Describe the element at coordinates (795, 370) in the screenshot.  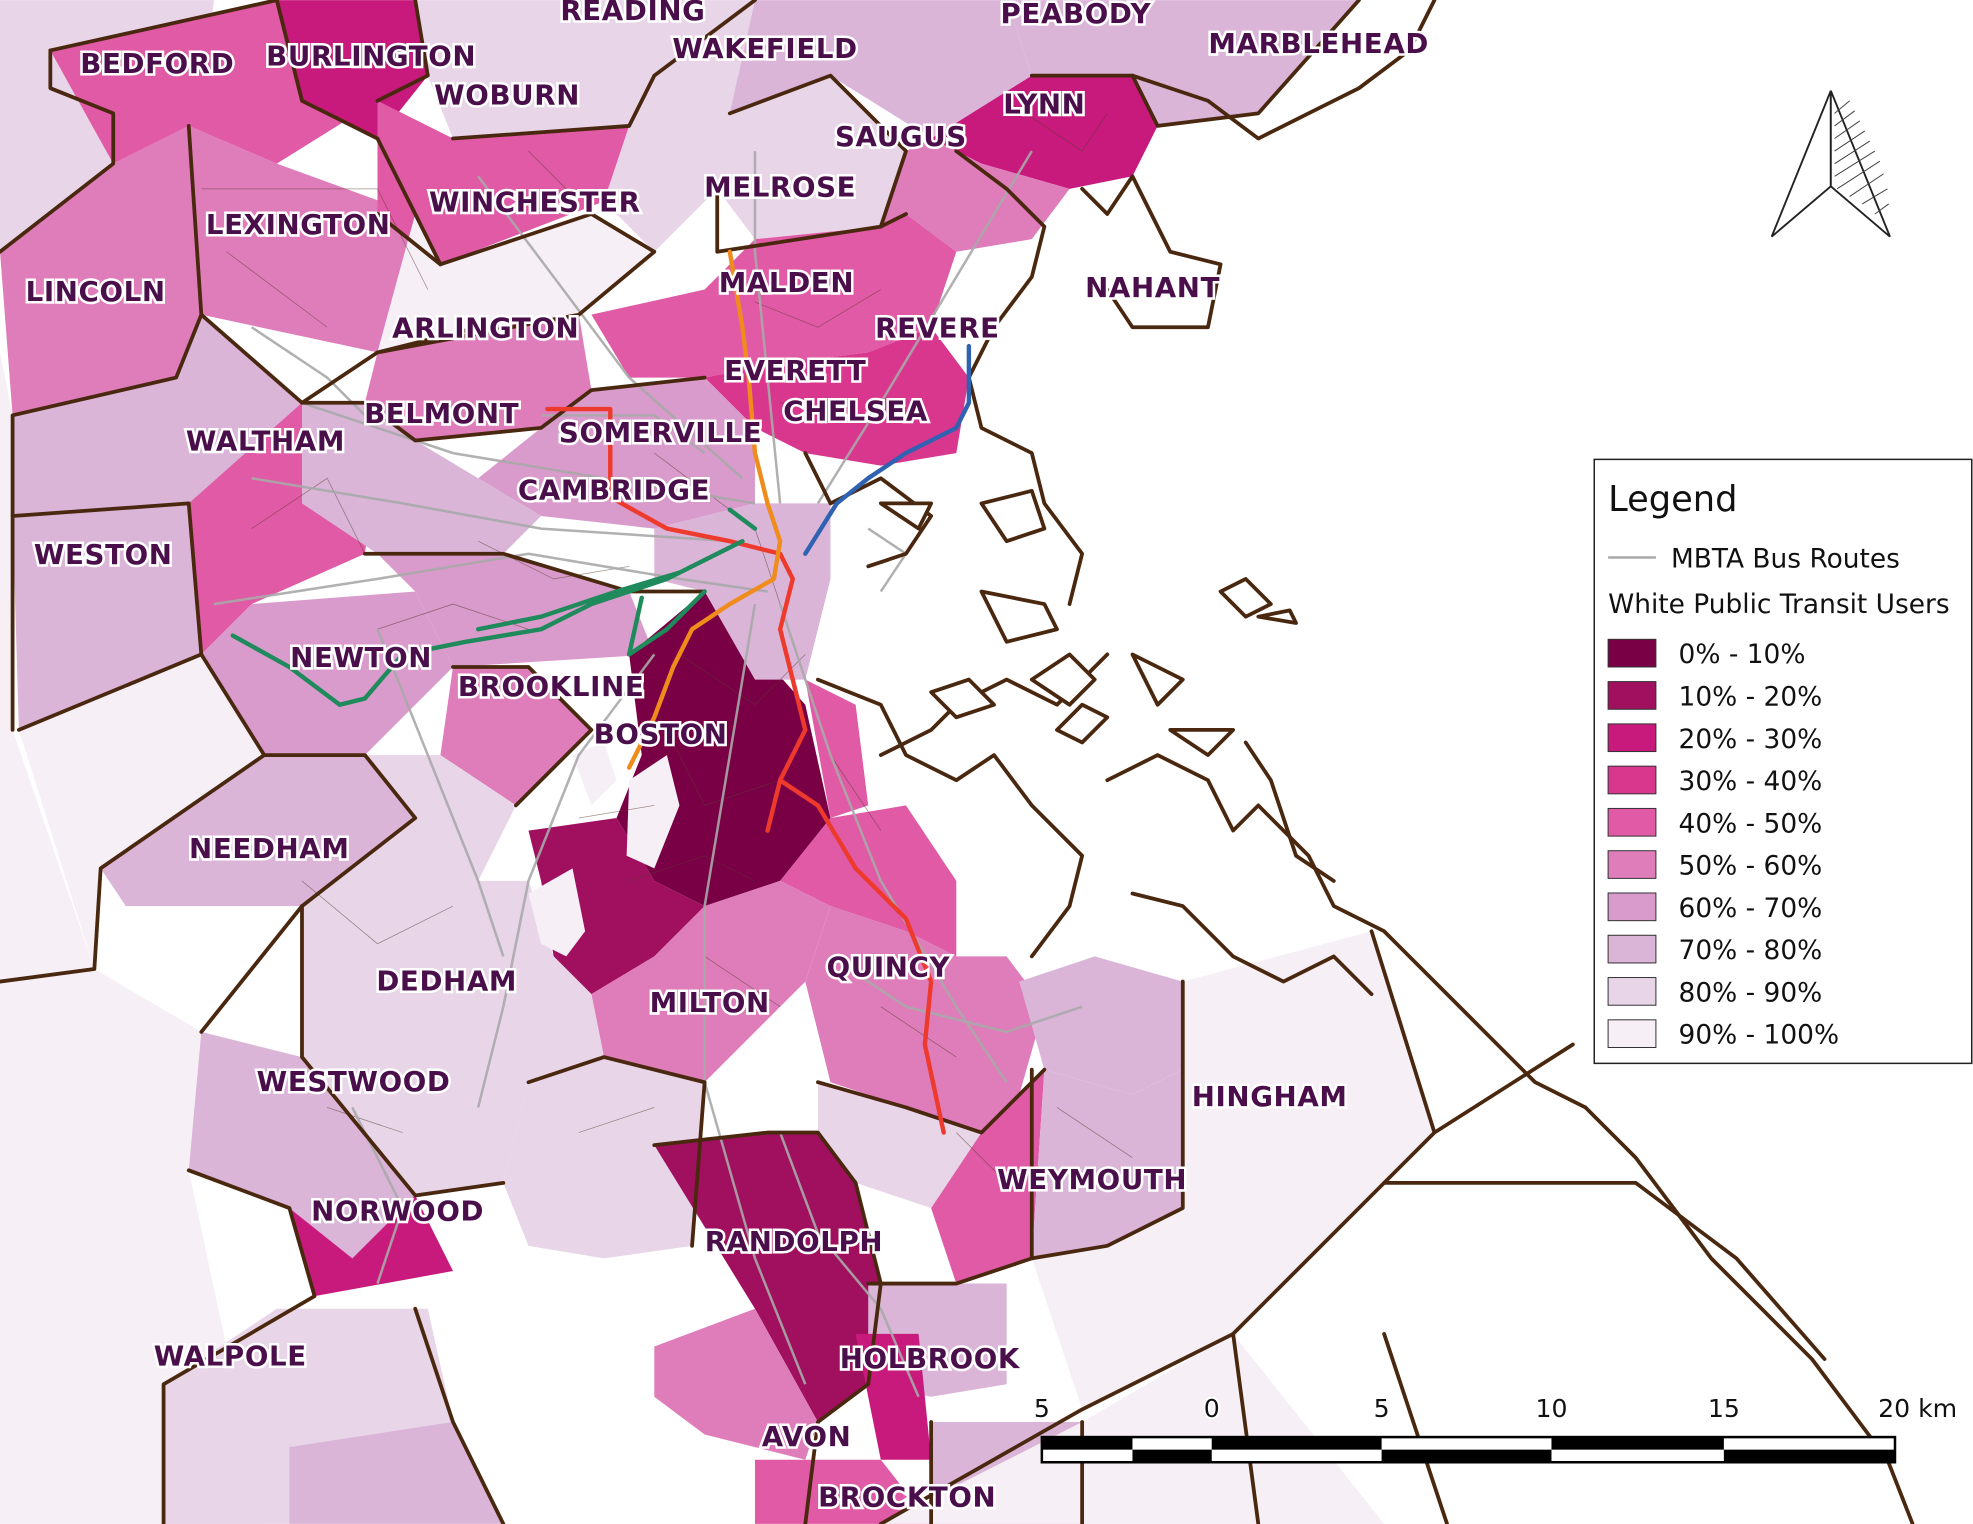
I see `town-label-everett: EVERETT` at that location.